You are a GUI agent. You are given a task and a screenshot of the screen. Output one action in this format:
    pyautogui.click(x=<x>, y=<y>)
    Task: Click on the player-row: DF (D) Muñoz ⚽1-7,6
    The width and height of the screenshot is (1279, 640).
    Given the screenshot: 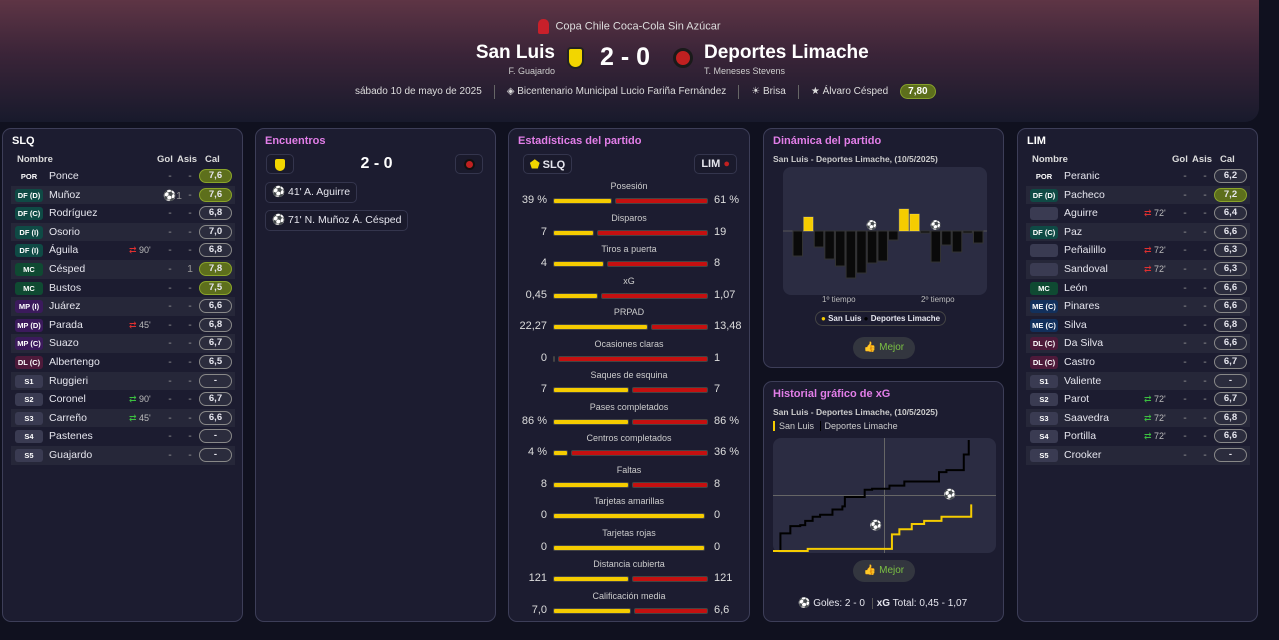 What is the action you would take?
    pyautogui.click(x=123, y=195)
    